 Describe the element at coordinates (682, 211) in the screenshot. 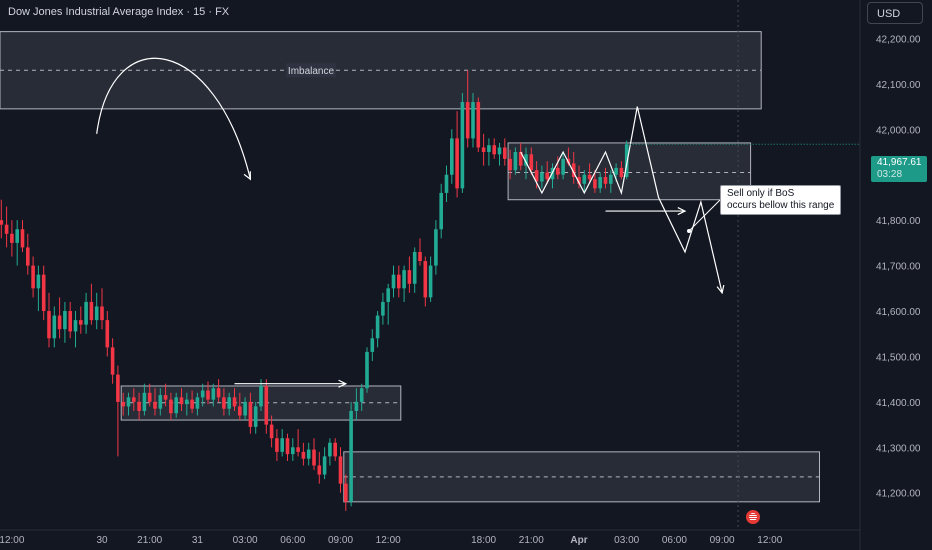

I see `arrow-consolidation-head` at that location.